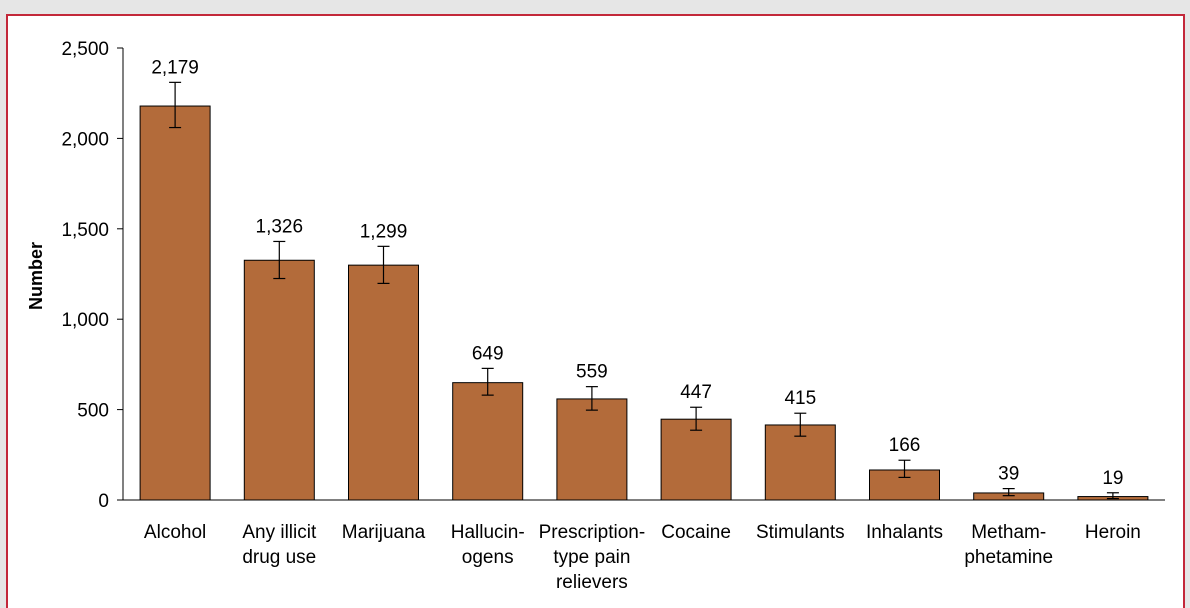  I want to click on data-label: 19, so click(1112, 478).